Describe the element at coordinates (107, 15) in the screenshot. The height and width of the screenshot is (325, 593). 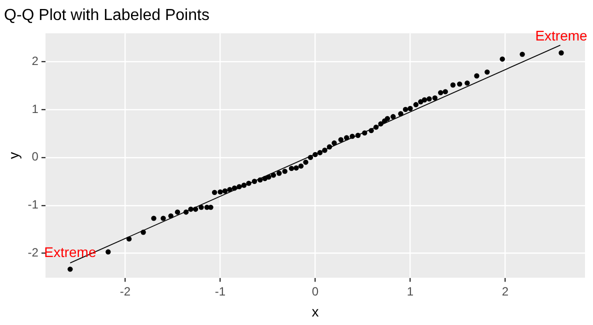
I see `chart-title: Q-Q Plot with Labeled Points` at that location.